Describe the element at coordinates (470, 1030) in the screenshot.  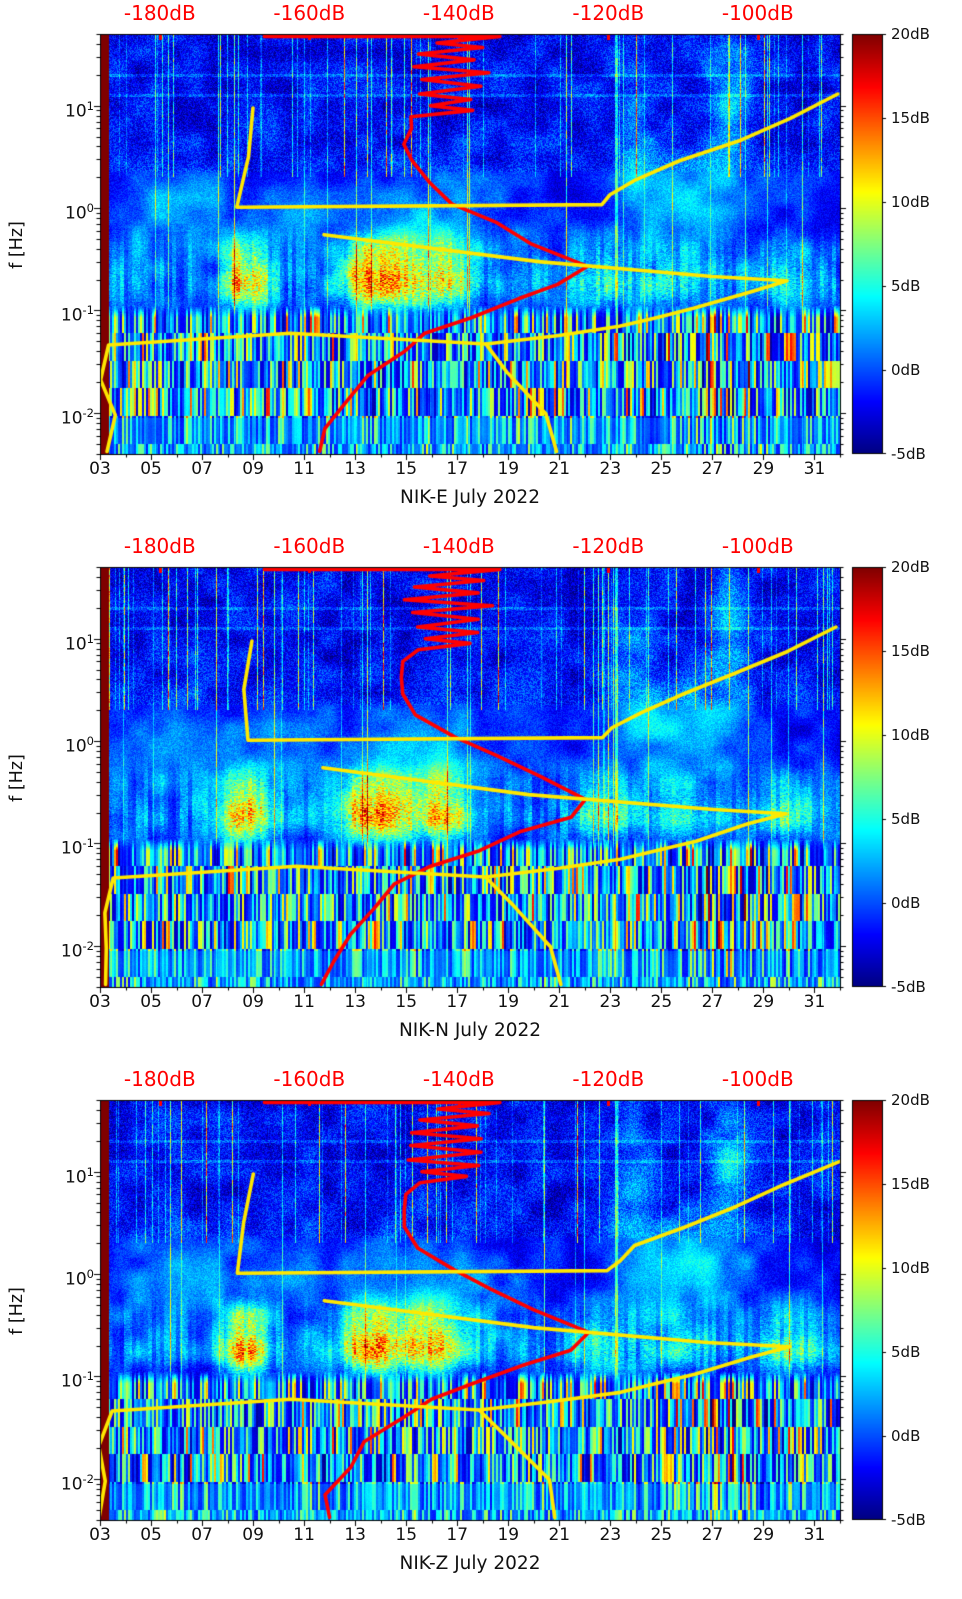
I see `x-axis-title: NIK-N July 2022` at that location.